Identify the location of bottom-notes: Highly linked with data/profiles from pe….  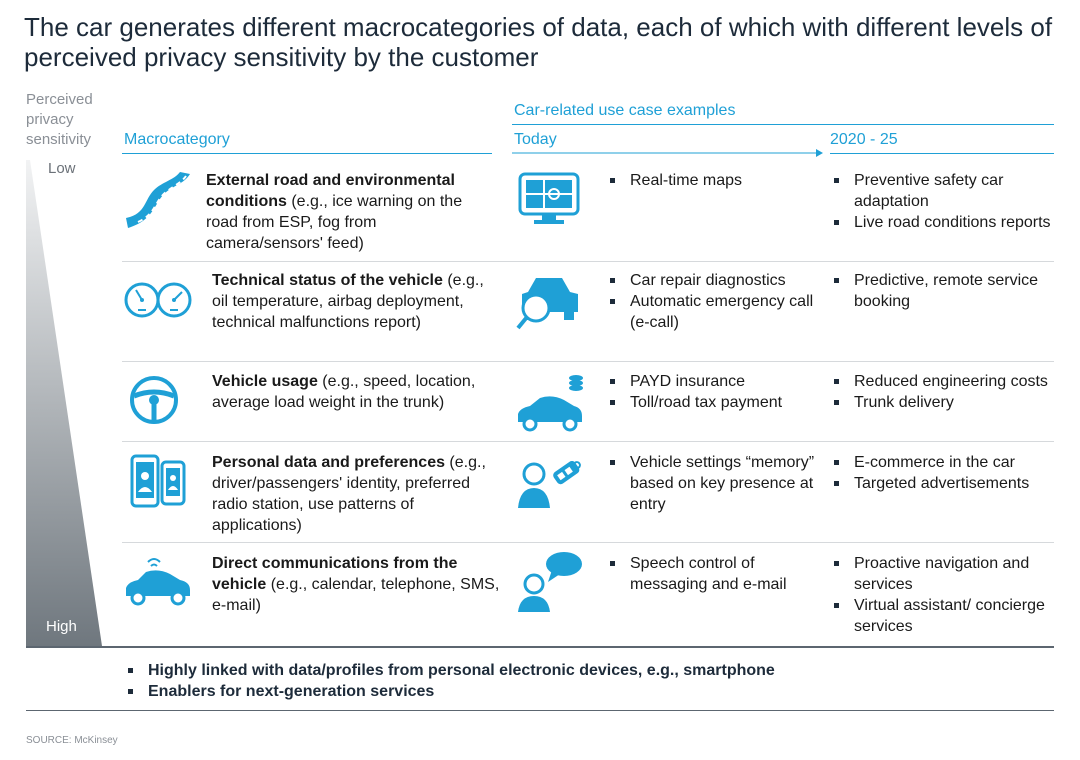
(449, 681).